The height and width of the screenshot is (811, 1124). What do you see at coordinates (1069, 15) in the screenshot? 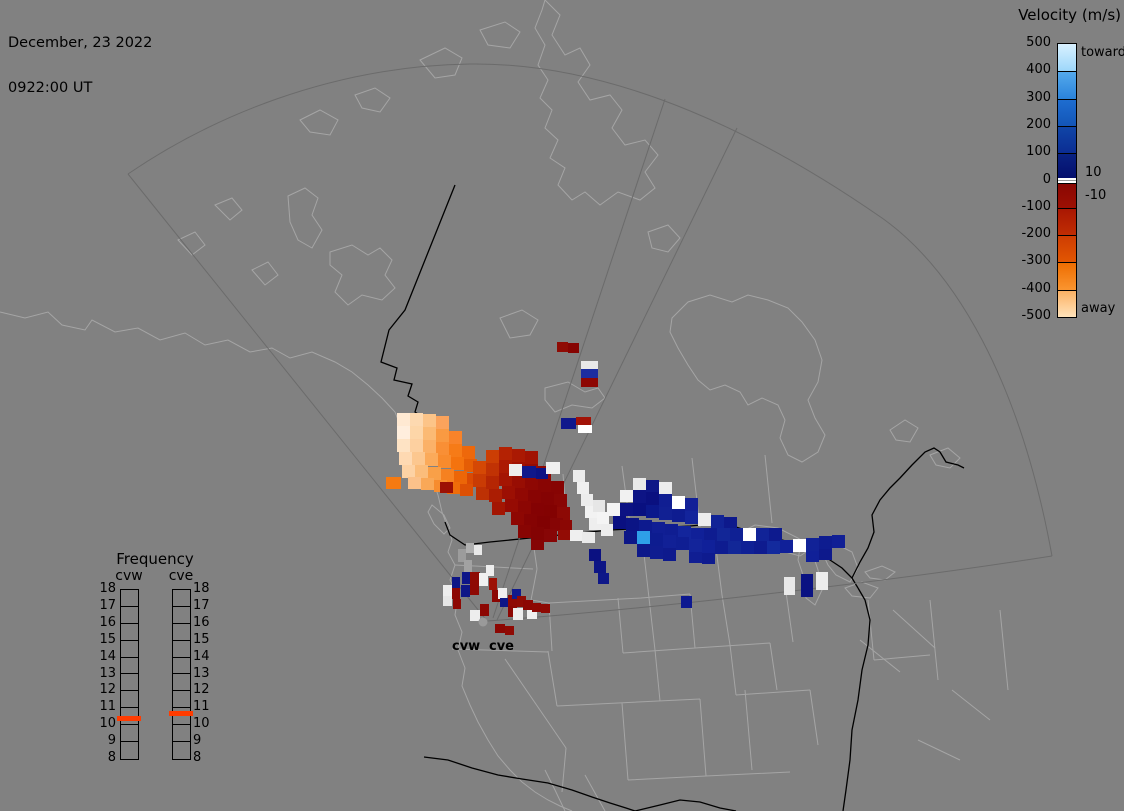
I see `velocity-legend-title: Velocity (m/s)` at bounding box center [1069, 15].